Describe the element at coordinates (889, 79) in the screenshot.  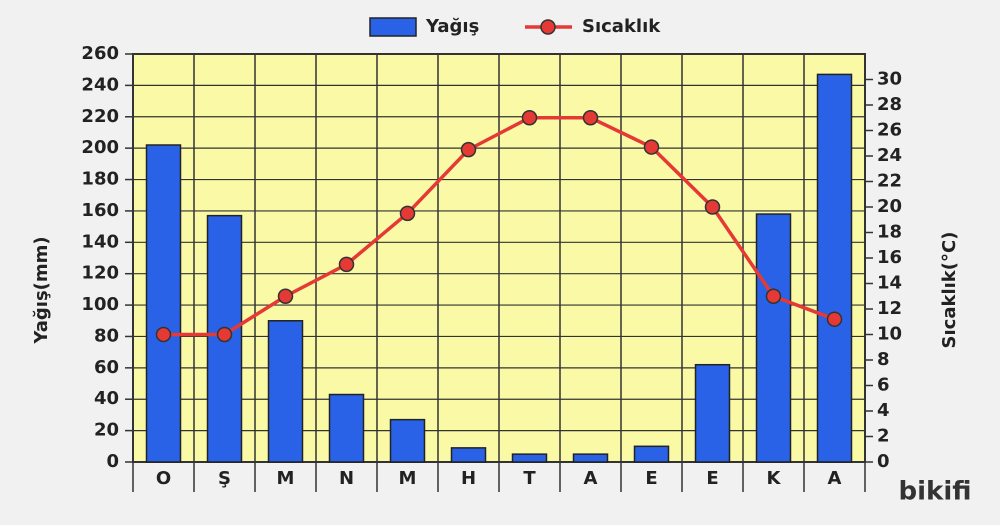
I see `y2-tick-label: 30` at that location.